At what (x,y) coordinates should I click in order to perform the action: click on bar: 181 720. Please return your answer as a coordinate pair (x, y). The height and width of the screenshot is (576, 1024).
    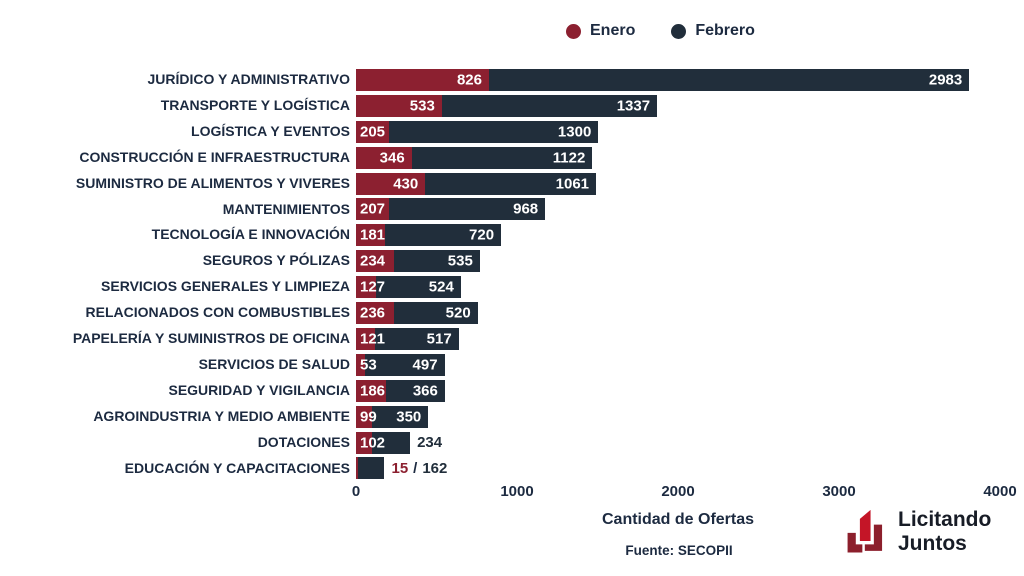
    Looking at the image, I should click on (429, 235).